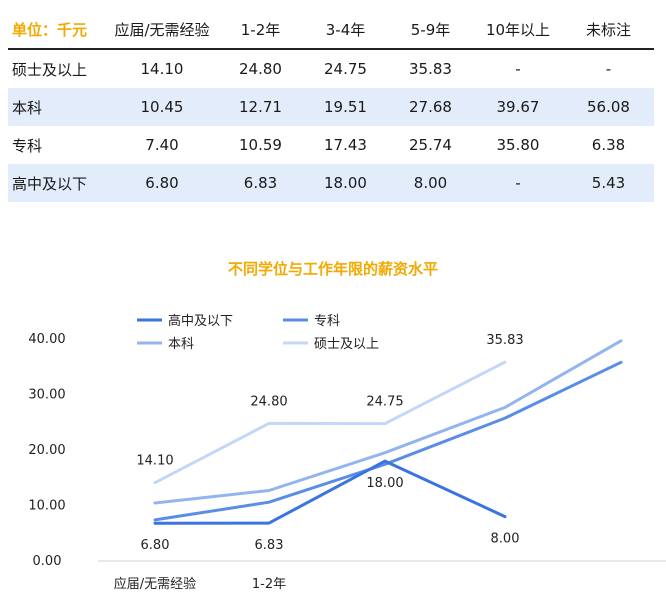  What do you see at coordinates (260, 30) in the screenshot?
I see `column-header: 1-2年` at bounding box center [260, 30].